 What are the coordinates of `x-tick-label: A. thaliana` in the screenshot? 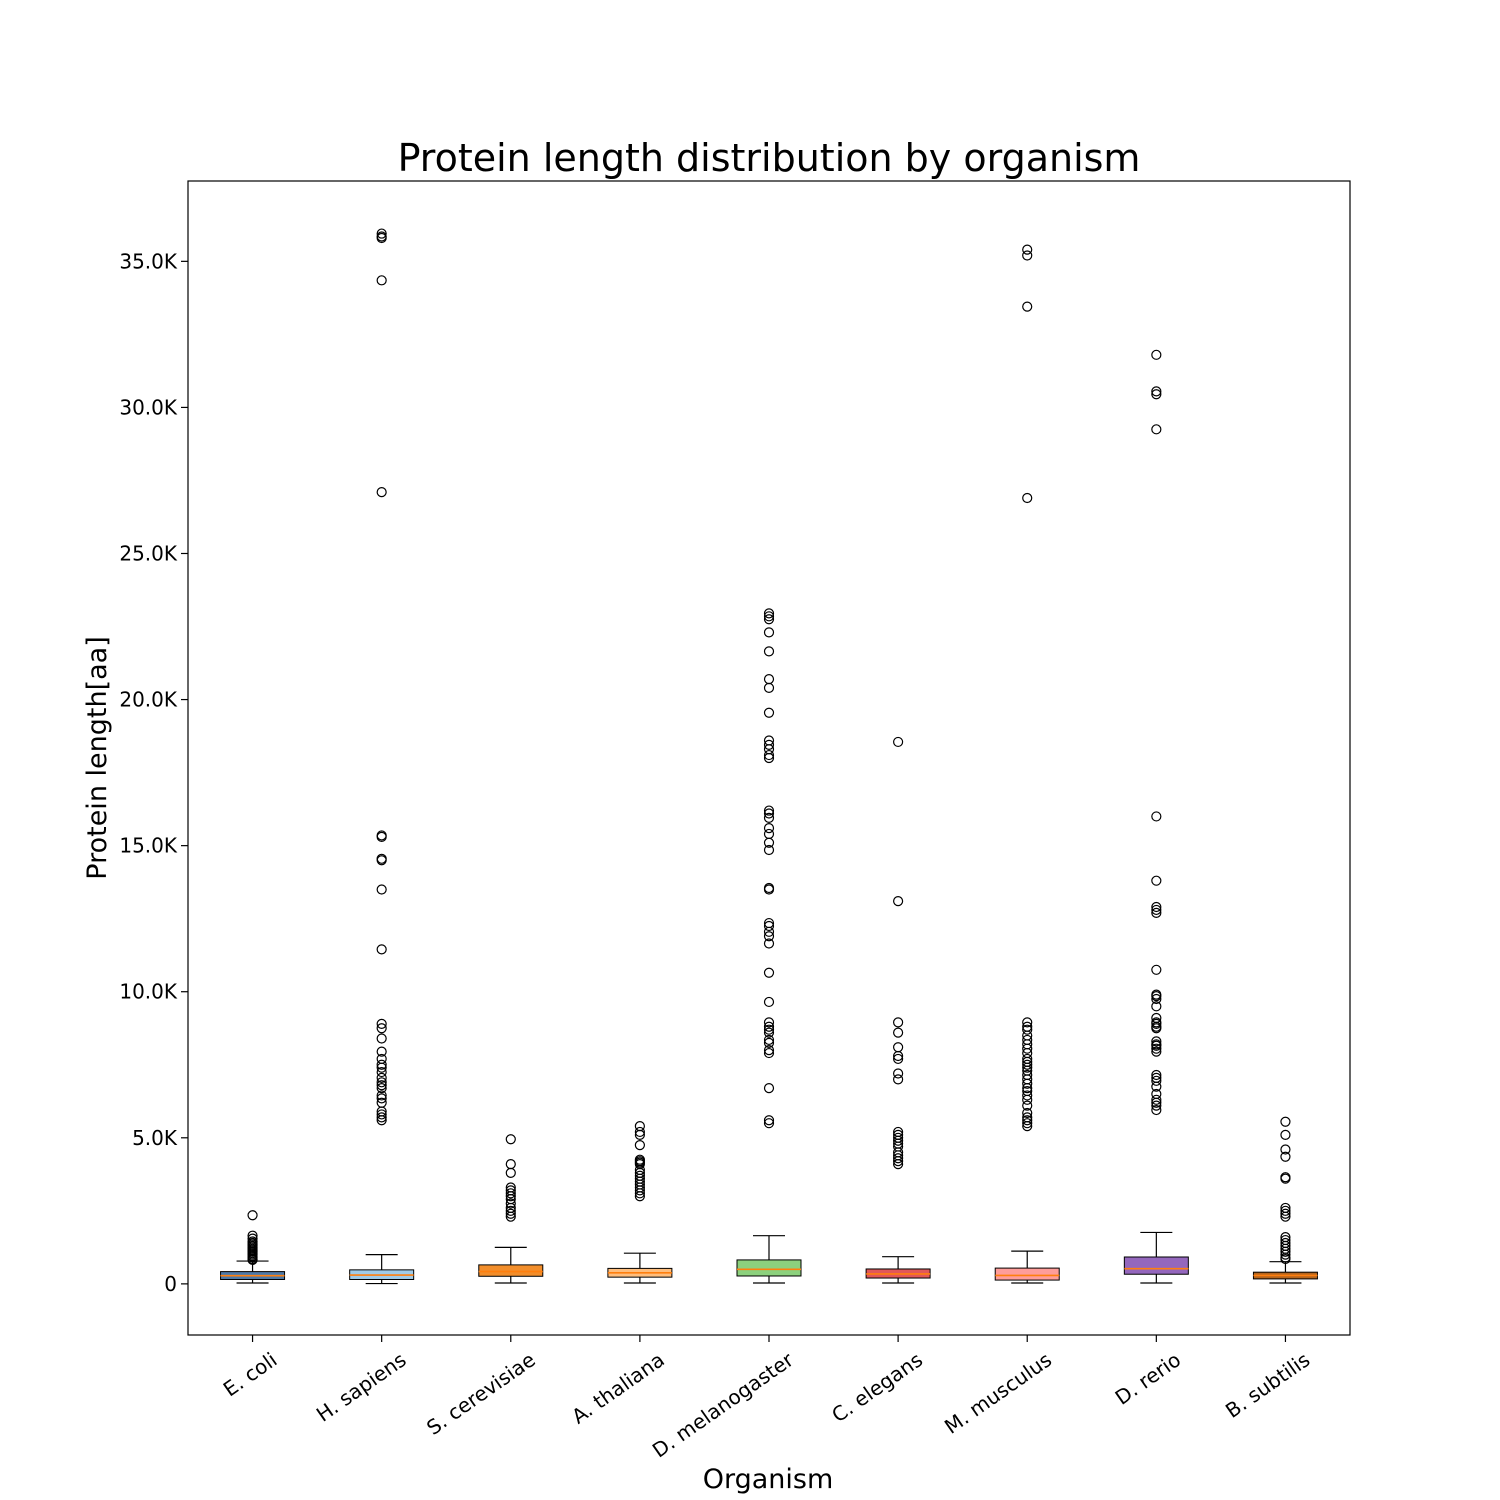 It's located at (618, 1387).